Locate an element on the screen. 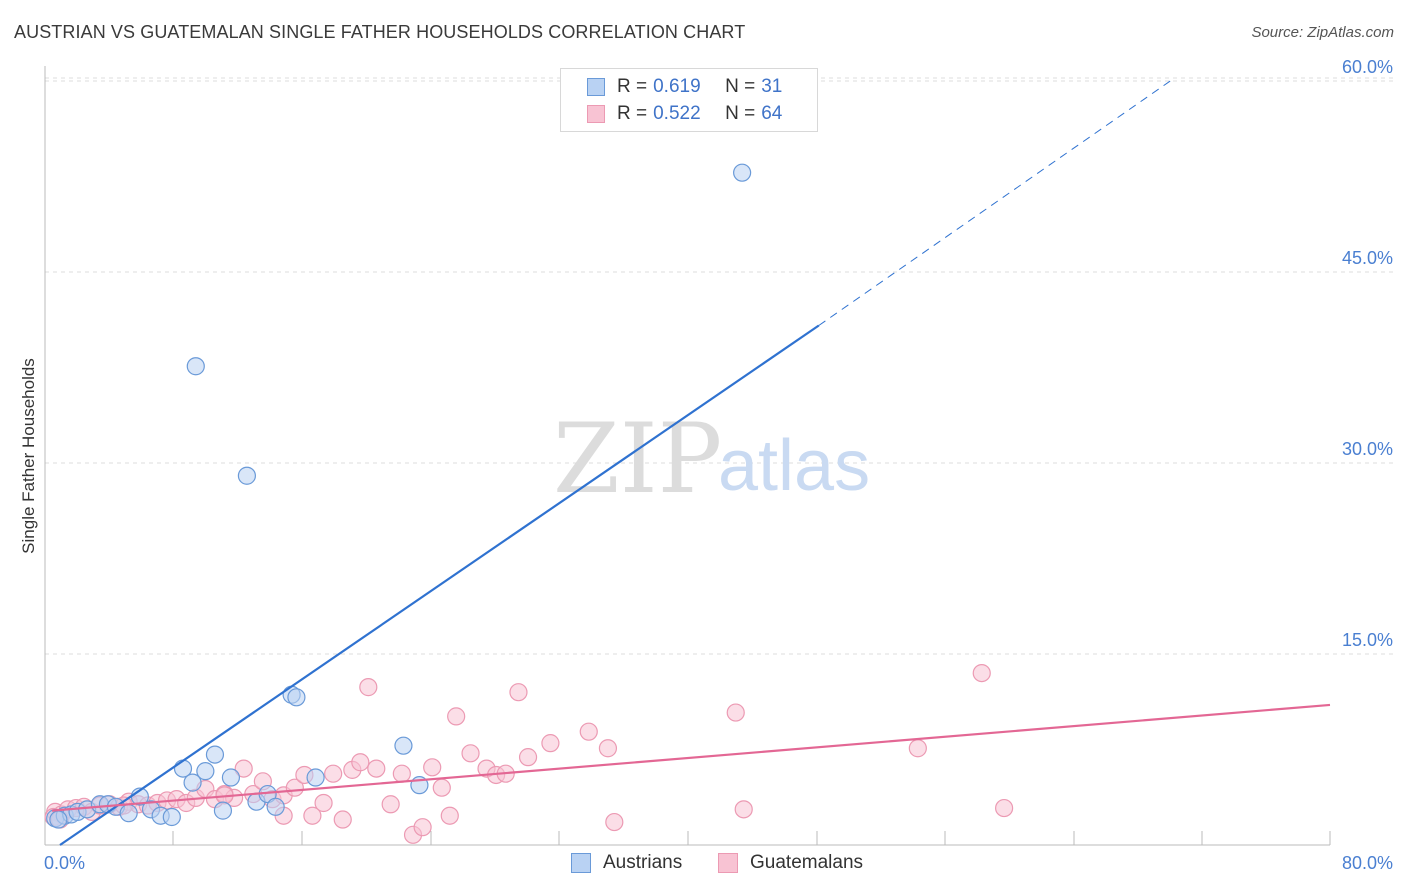 This screenshot has width=1406, height=892. y-tick-labels: 15.0% 30.0% 45.0% 60.0% is located at coordinates (1367, 353).